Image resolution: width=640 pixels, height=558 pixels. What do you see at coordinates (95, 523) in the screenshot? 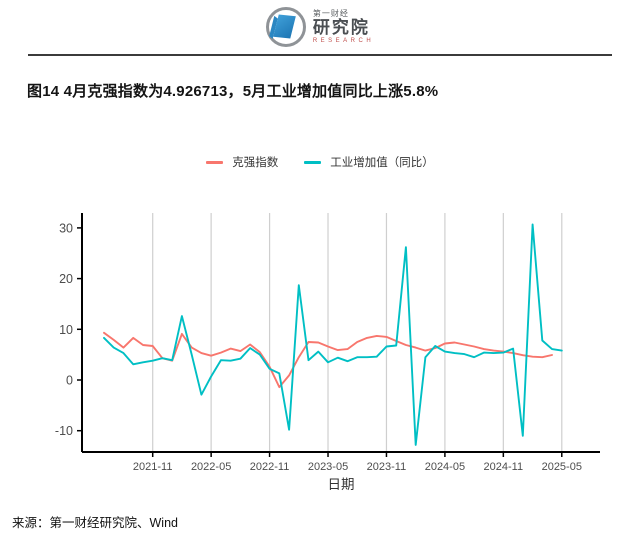
I see `source-note: 来源：第一财经研究院、Wind` at bounding box center [95, 523].